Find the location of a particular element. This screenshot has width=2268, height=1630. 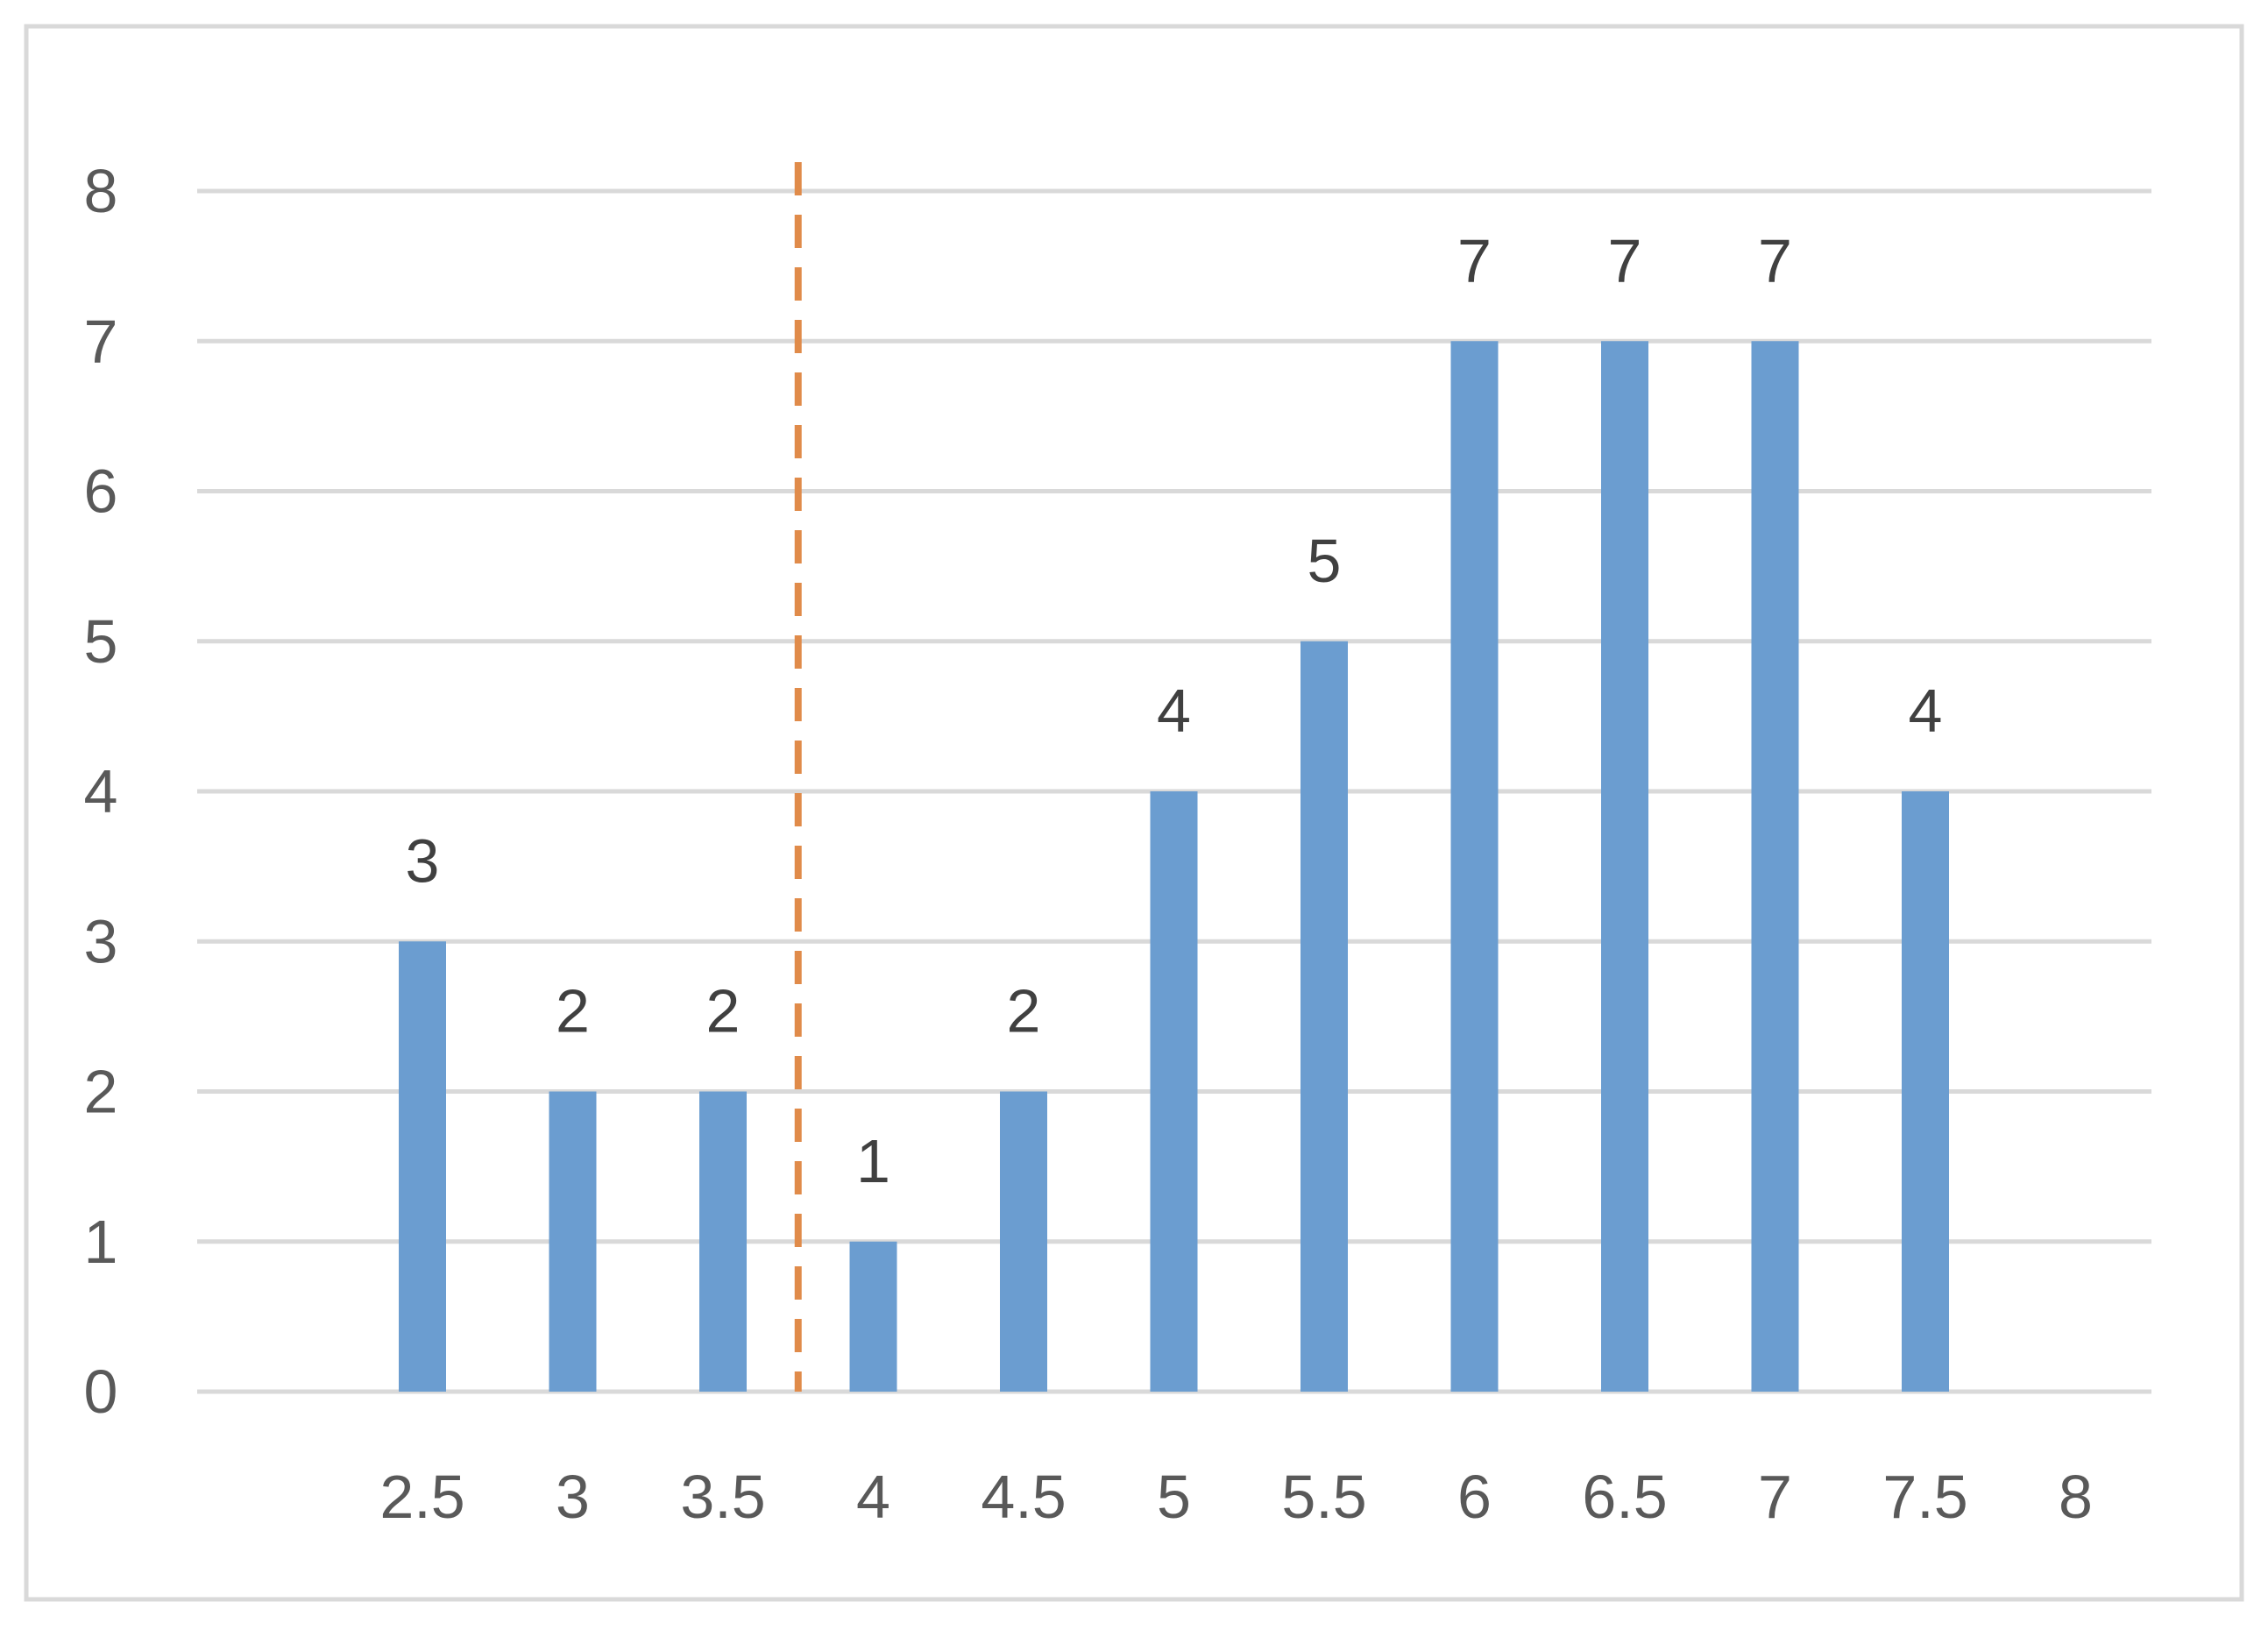

x-axis-ticks: 2.5 3 3.5 4 4.5 5 5.5 6 6.5 7 7.5 8 is located at coordinates (1236, 1497).